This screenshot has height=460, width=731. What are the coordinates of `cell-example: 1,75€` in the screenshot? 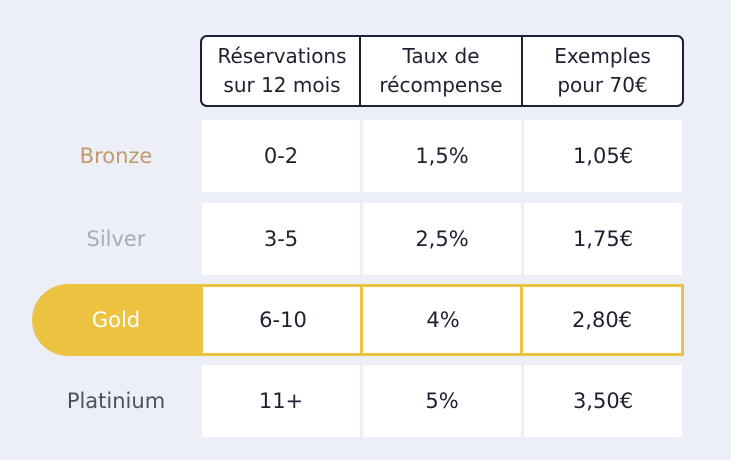 It's located at (603, 239).